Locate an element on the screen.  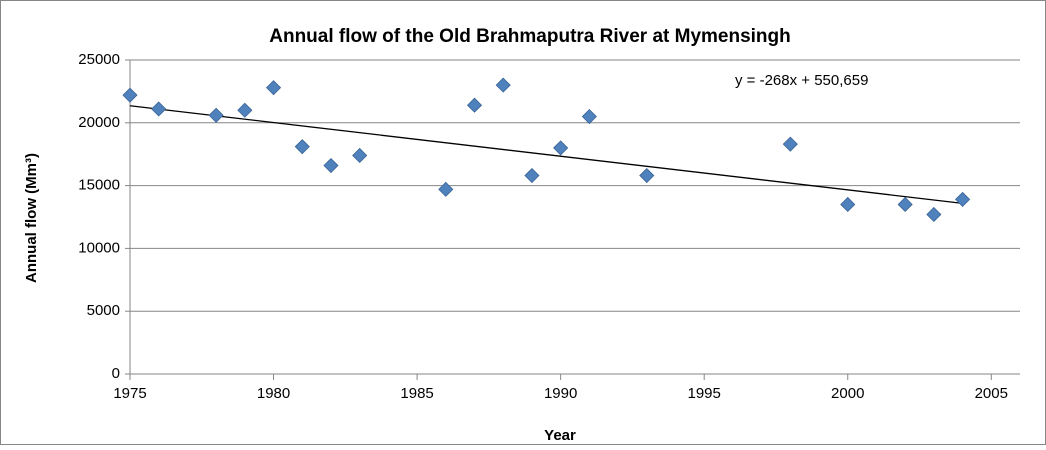
y-tick-label: 20000 is located at coordinates (99, 122).